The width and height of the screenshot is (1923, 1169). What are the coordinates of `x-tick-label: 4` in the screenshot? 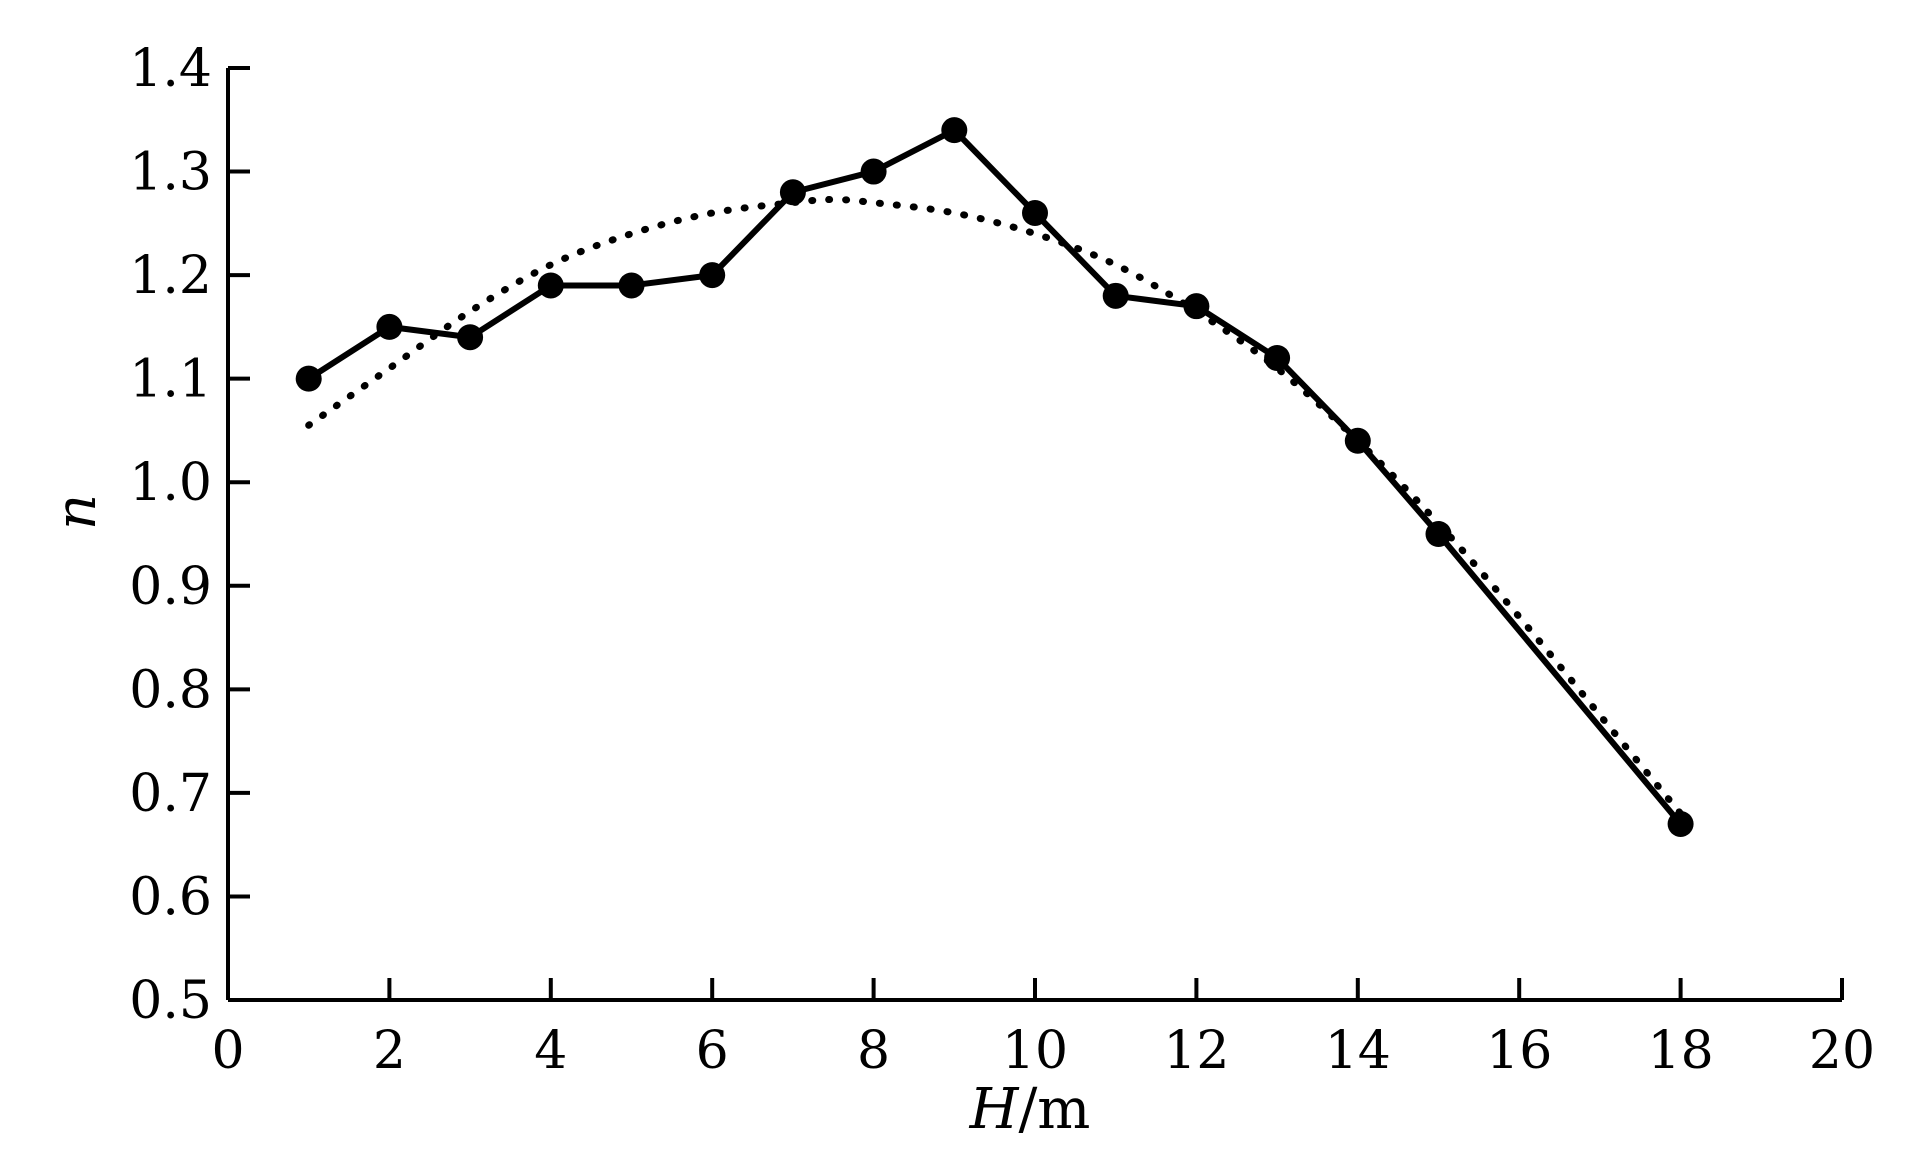 It's located at (550, 1051).